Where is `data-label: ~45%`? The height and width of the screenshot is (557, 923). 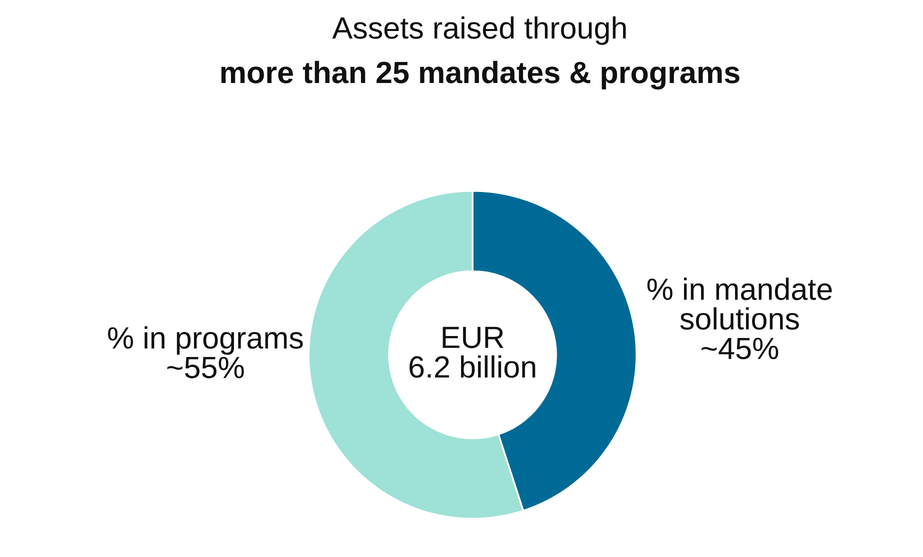
data-label: ~45% is located at coordinates (740, 349).